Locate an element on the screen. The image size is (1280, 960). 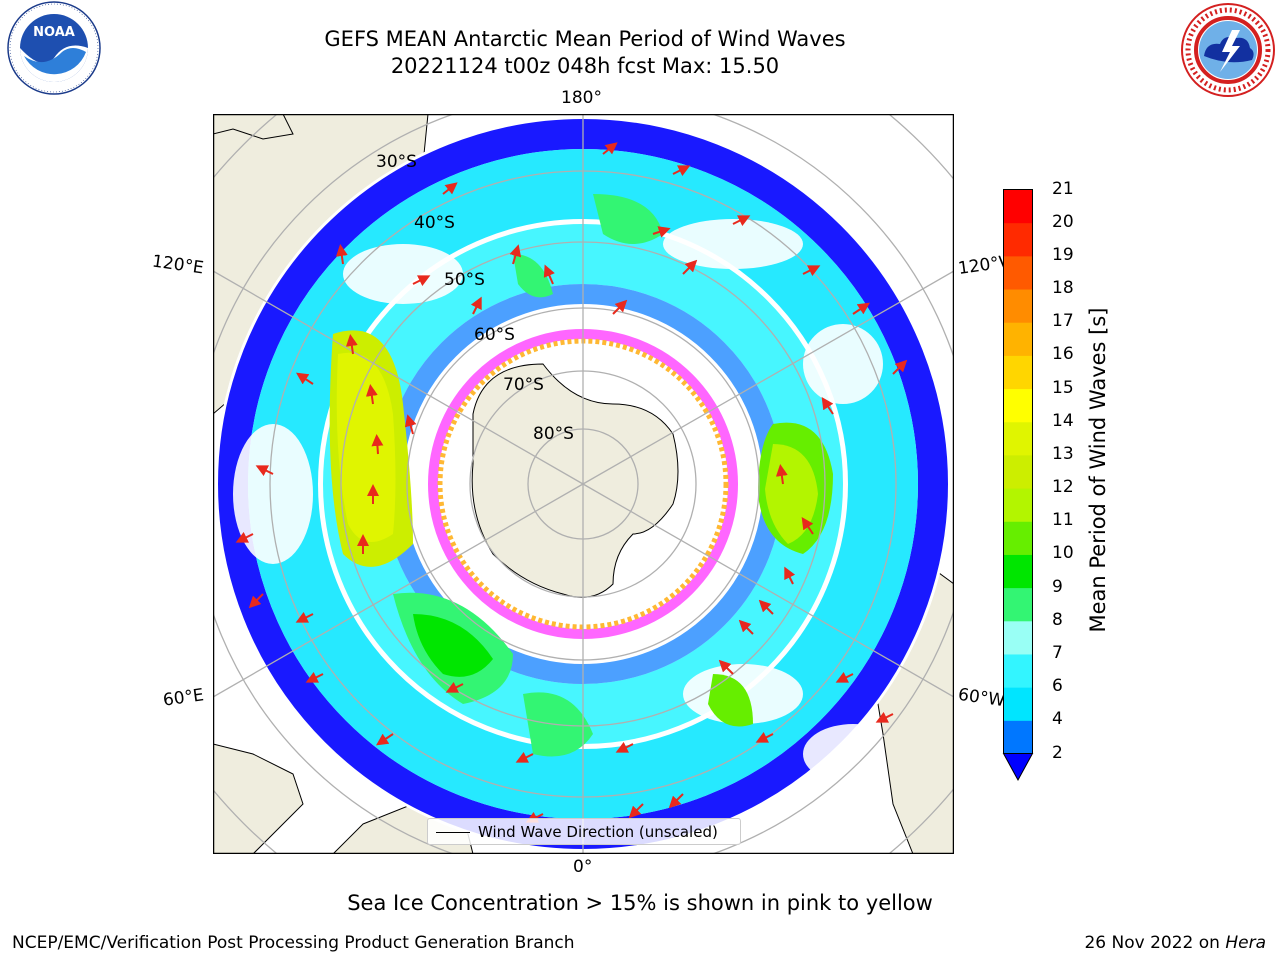
colorbar-tick-label: 6 is located at coordinates (1057, 686).